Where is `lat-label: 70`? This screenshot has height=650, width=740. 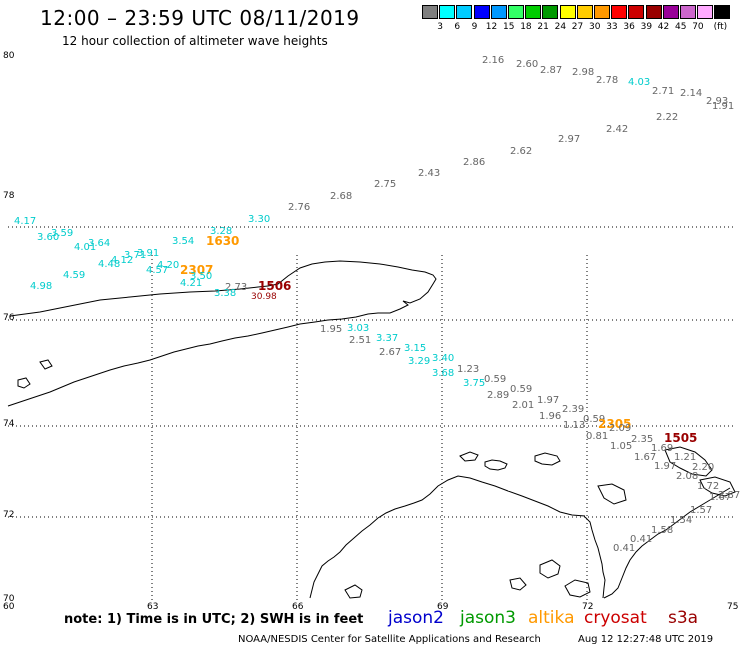 lat-label: 70 is located at coordinates (9, 599).